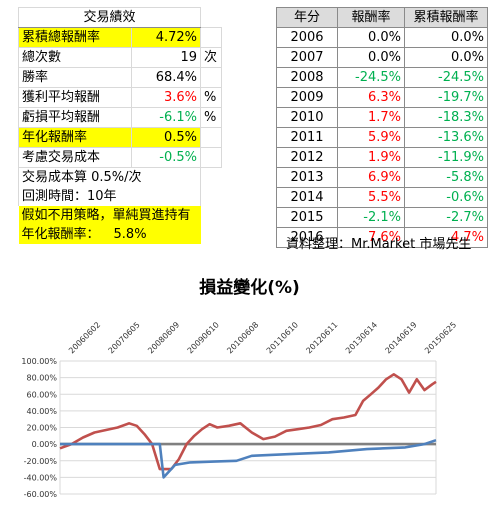  I want to click on yearly-year: 2014, so click(307, 197).